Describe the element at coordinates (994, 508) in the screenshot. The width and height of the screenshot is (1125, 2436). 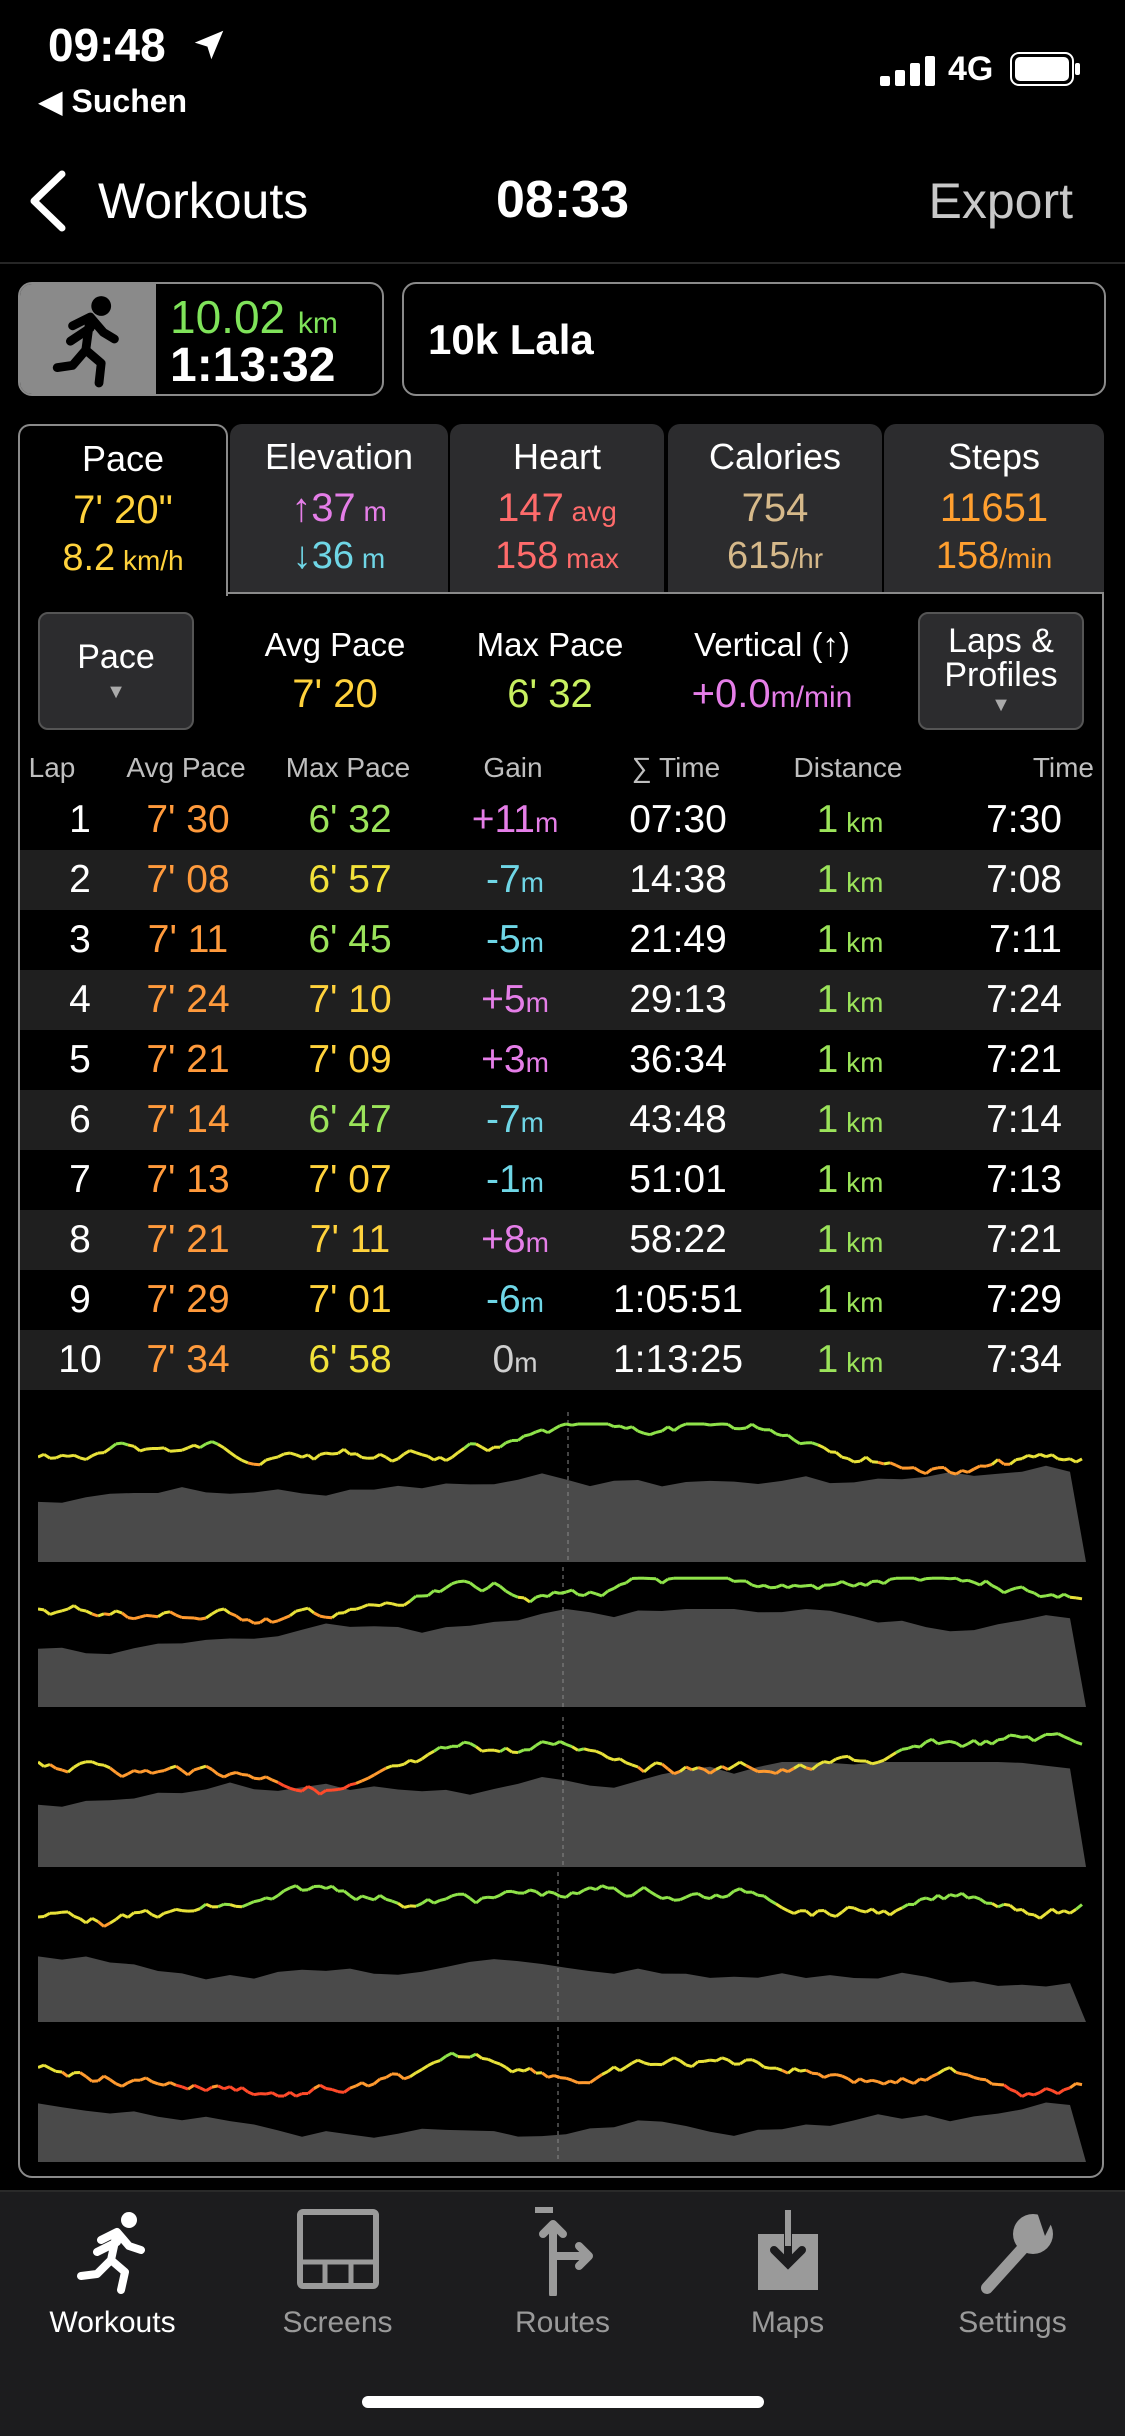
I see `tab-steps: Steps 11651 158/min` at that location.